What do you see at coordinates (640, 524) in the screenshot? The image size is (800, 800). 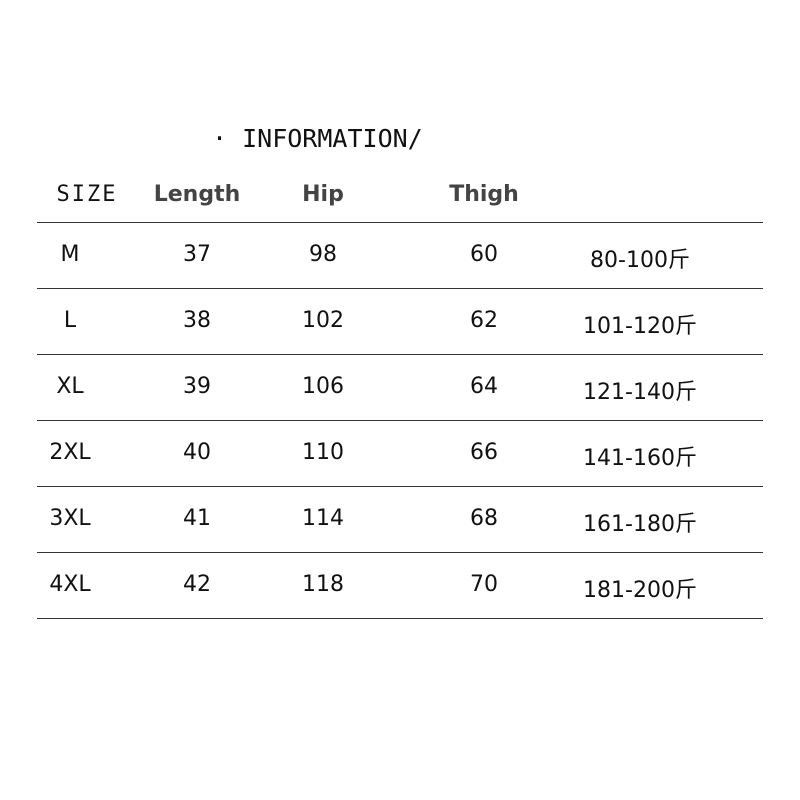 I see `cell-weight: 161-180斤` at bounding box center [640, 524].